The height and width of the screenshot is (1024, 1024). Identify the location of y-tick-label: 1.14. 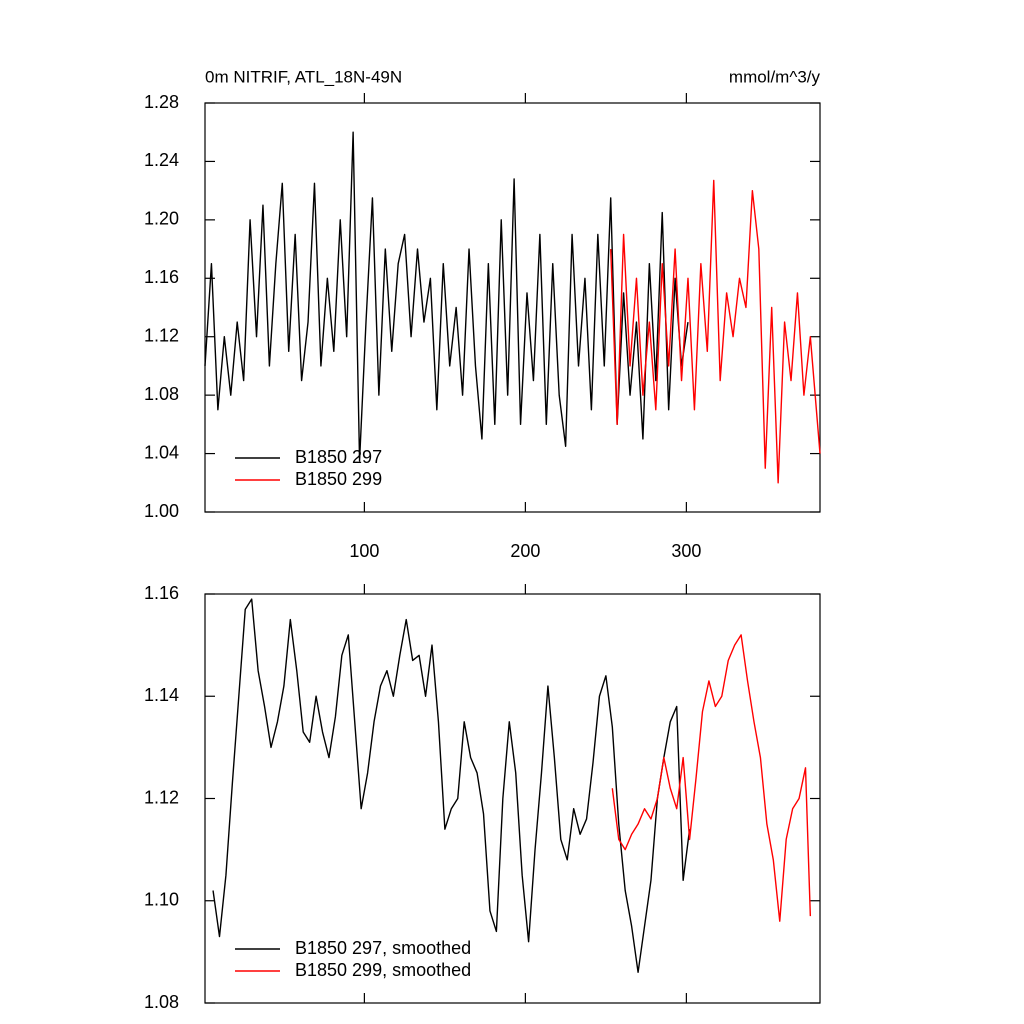
(161, 695).